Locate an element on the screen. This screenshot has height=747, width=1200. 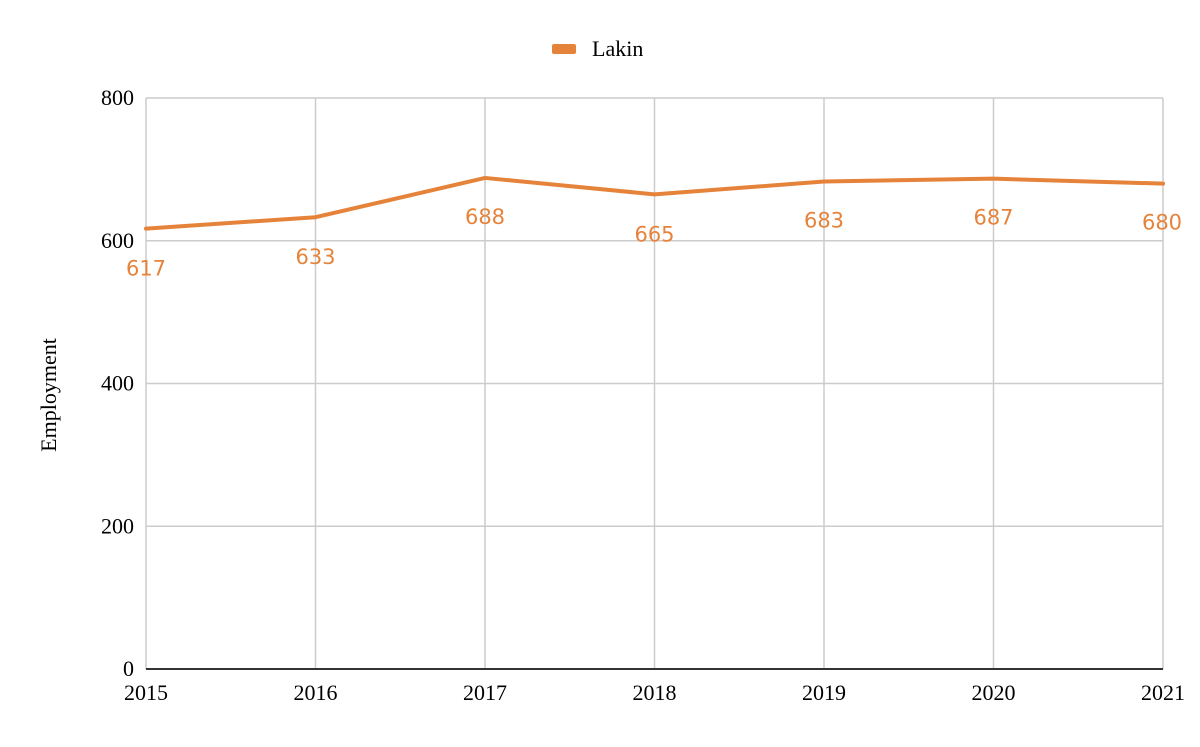
x-tick-label: 2020 is located at coordinates (994, 692).